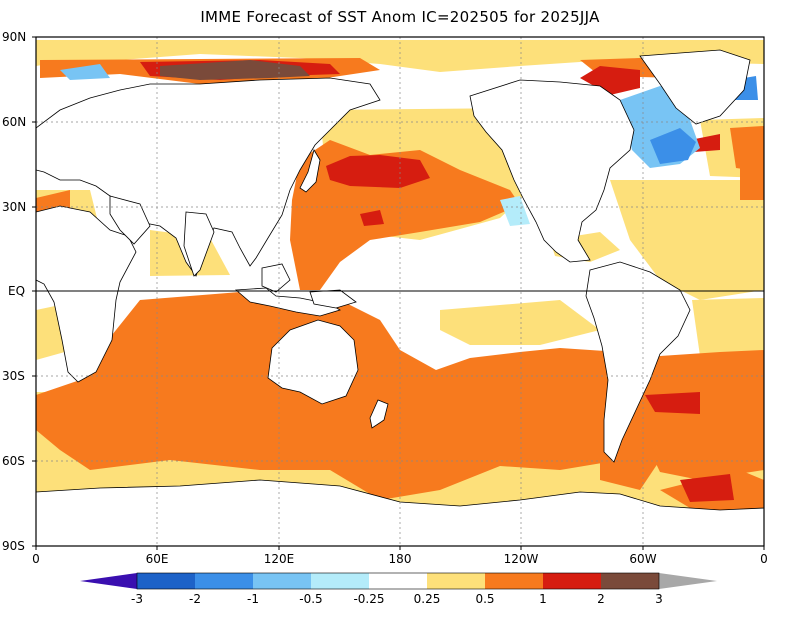  What do you see at coordinates (287, 302) in the screenshot?
I see `indonesia-islands` at bounding box center [287, 302].